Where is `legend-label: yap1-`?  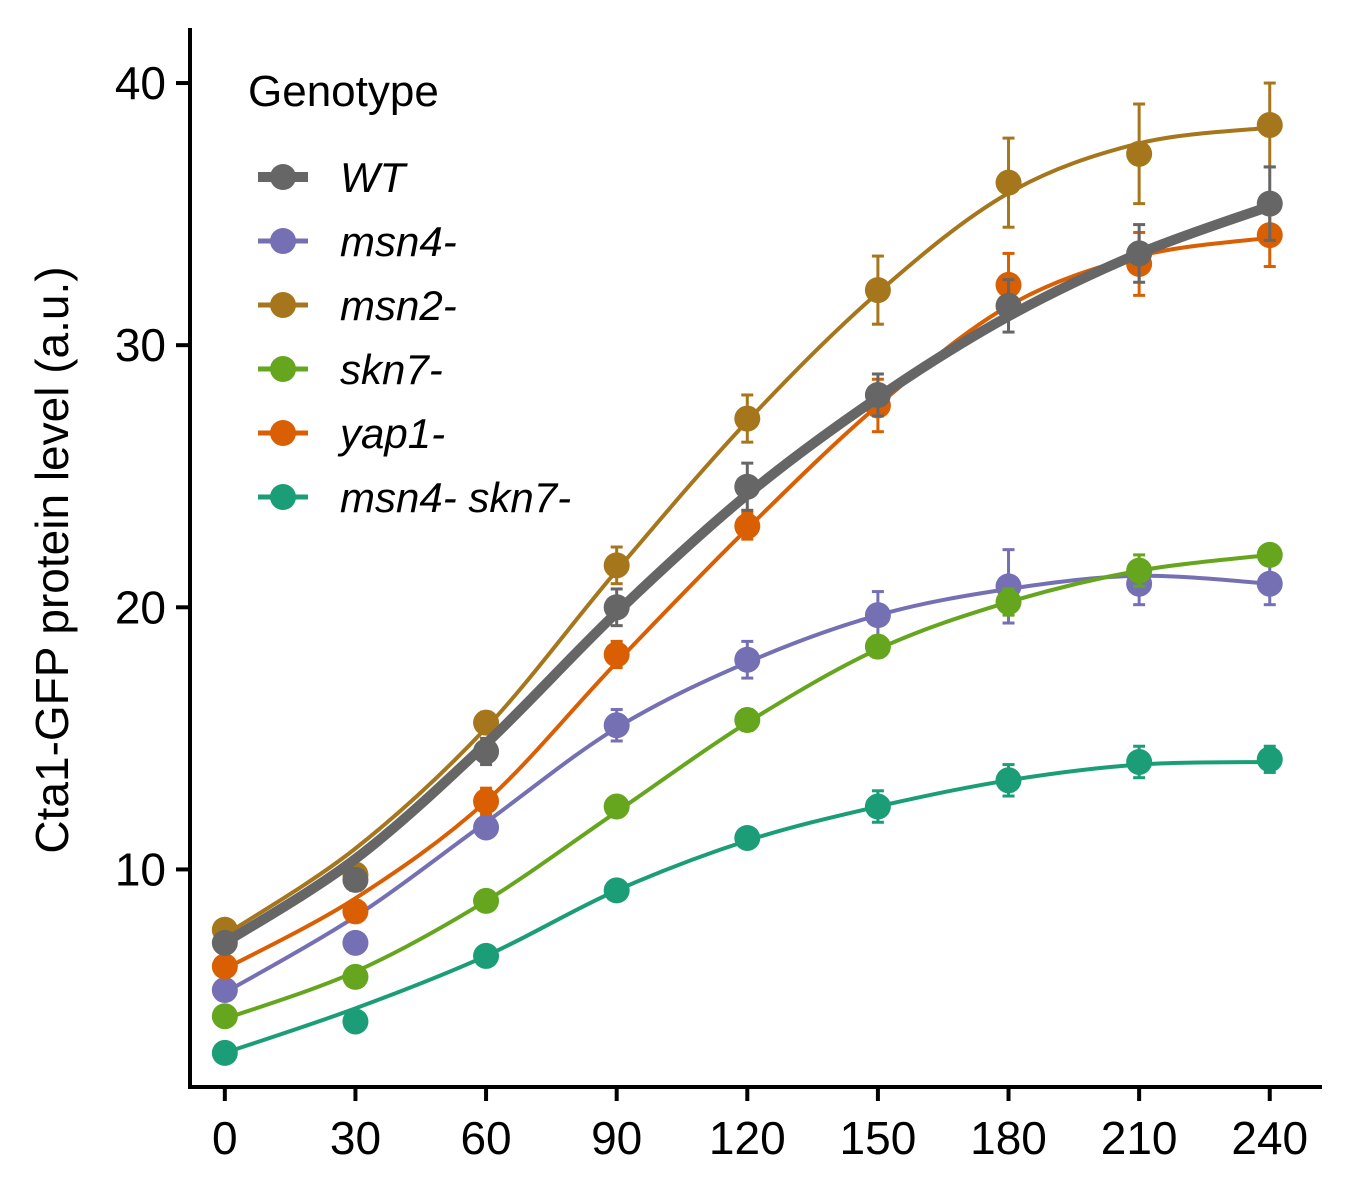 legend-label: yap1- is located at coordinates (391, 433).